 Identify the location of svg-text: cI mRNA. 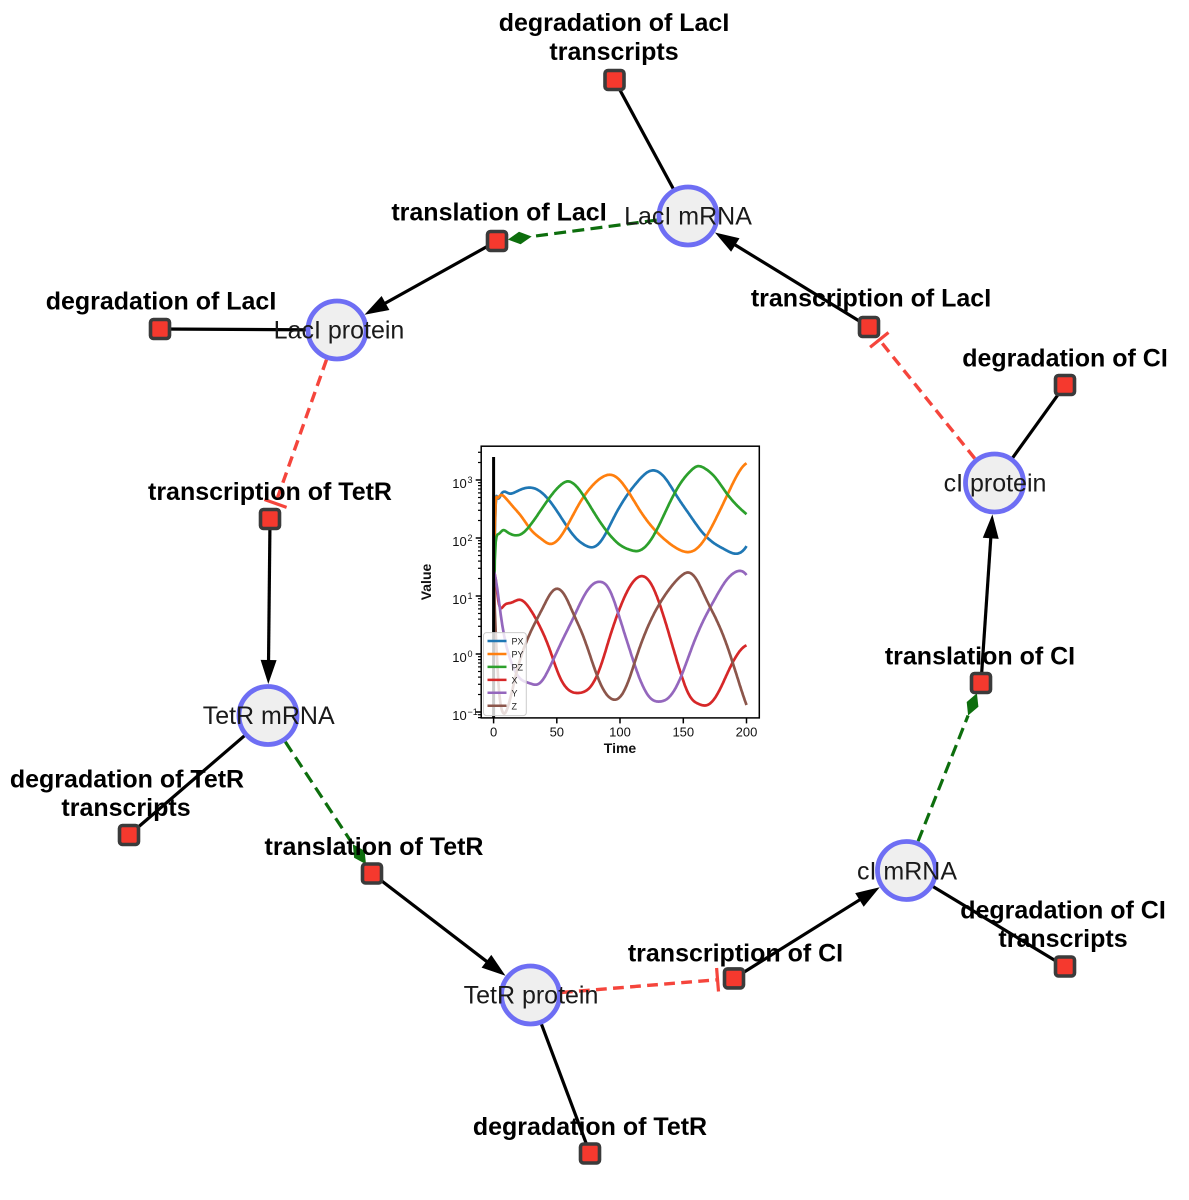
(907, 872).